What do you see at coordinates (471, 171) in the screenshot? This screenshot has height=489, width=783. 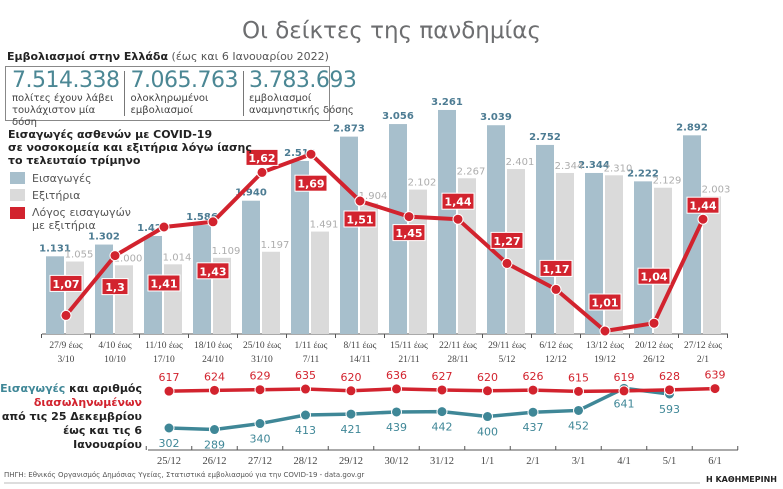 I see `bar-label-exits: 2.267` at bounding box center [471, 171].